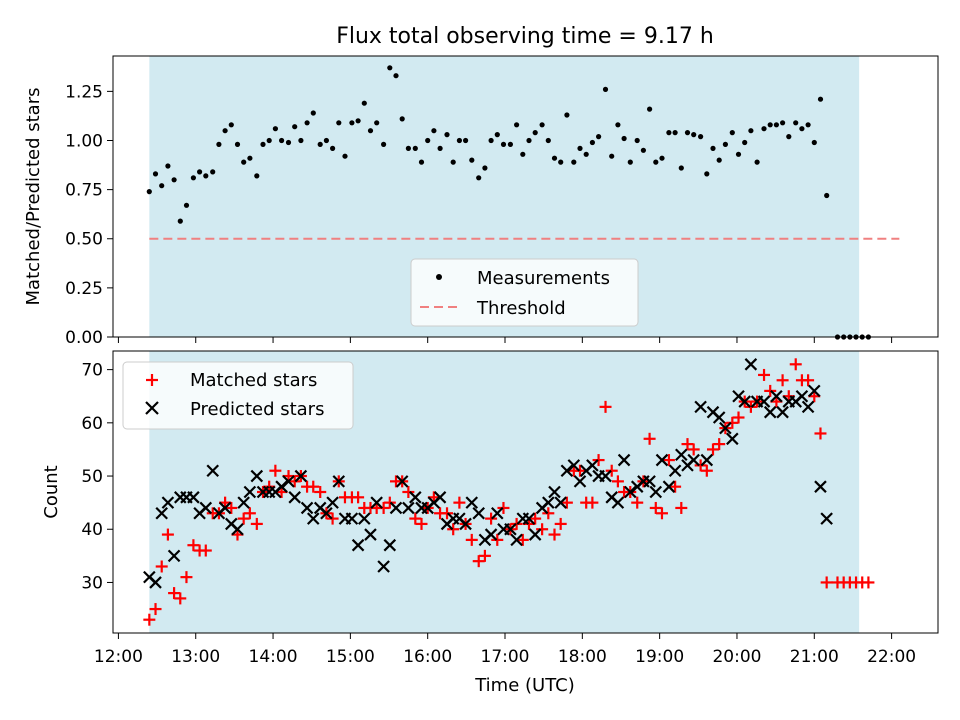  What do you see at coordinates (257, 409) in the screenshot?
I see `legend-label-predicted: Predicted stars` at bounding box center [257, 409].